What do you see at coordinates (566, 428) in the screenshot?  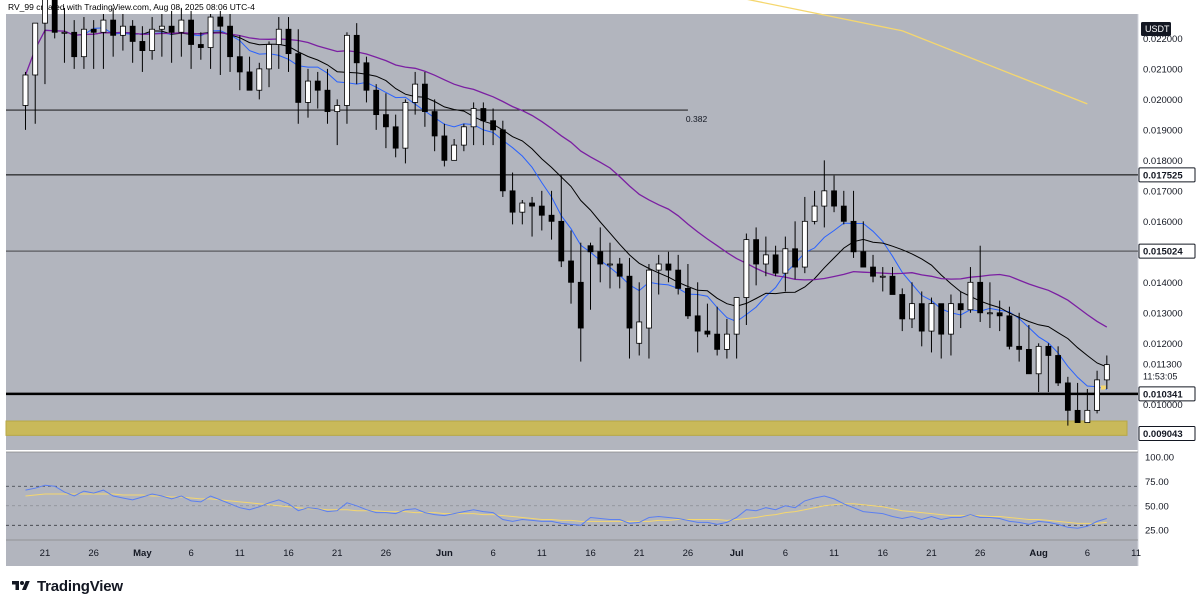 I see `support-zone` at bounding box center [566, 428].